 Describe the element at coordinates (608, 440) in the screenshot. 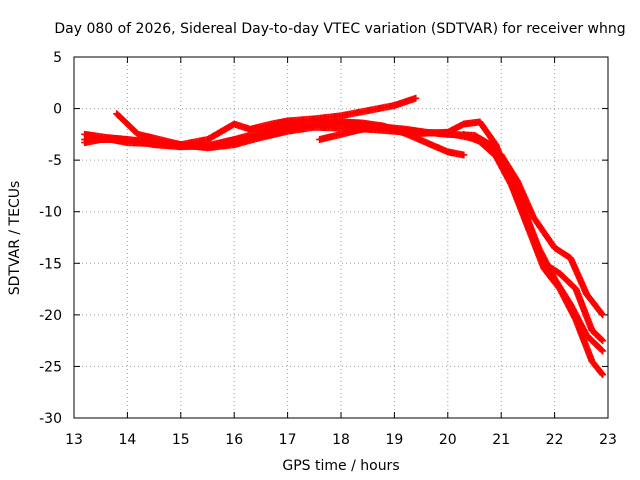

I see `x-tick-label: 23` at that location.